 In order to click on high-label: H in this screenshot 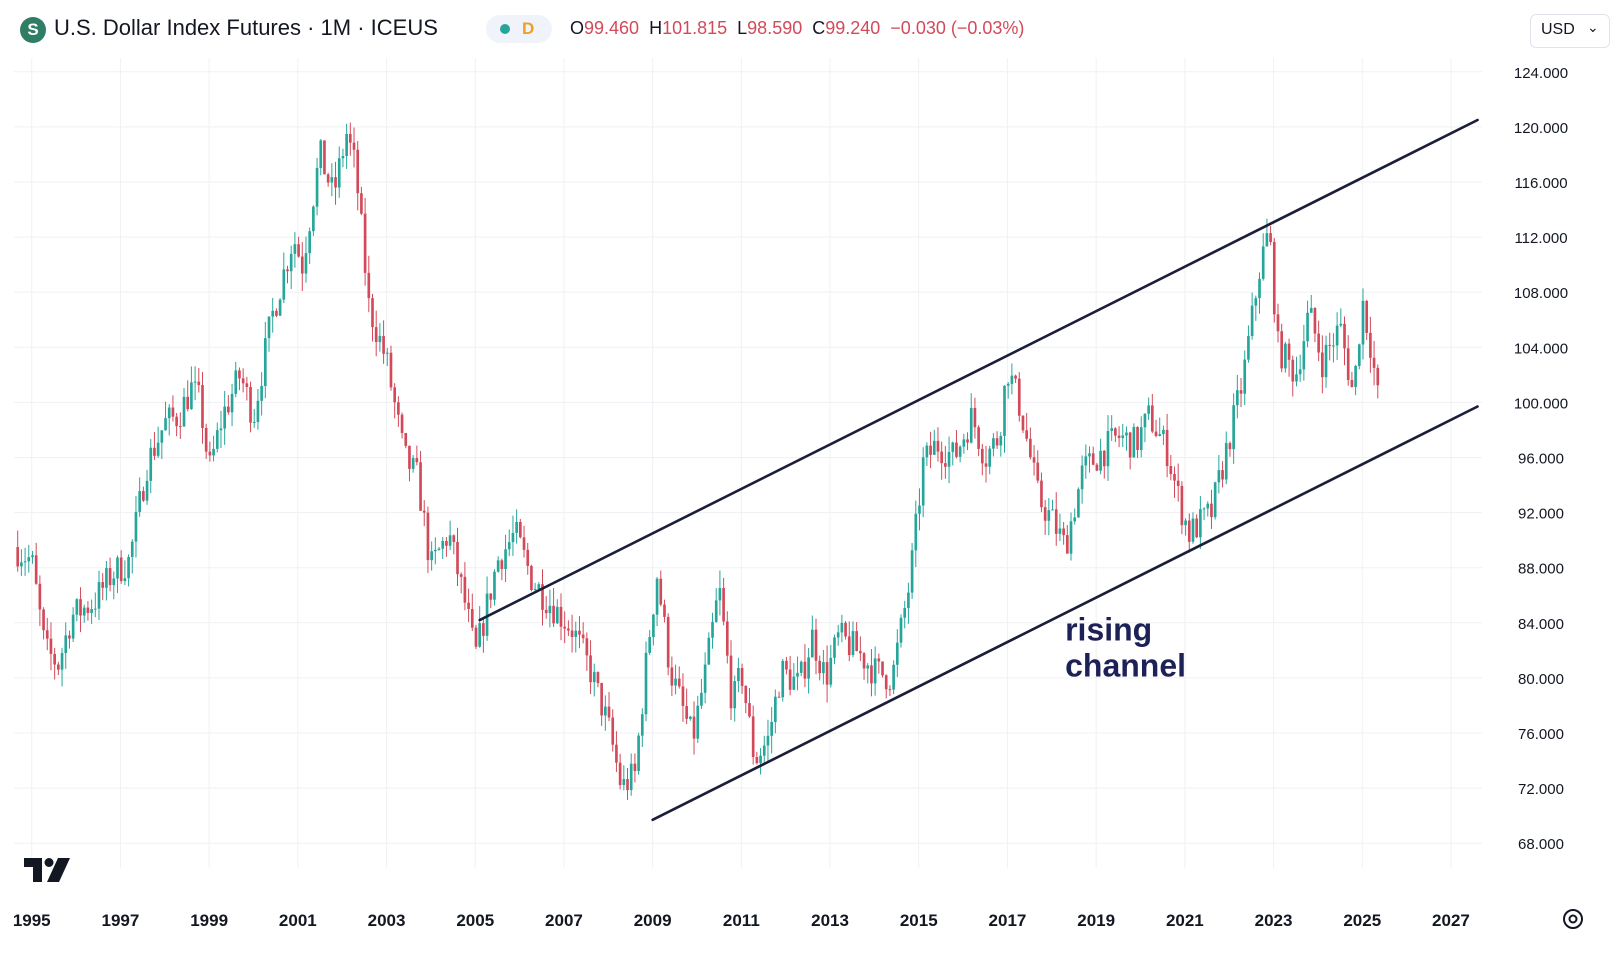, I will do `click(656, 28)`.